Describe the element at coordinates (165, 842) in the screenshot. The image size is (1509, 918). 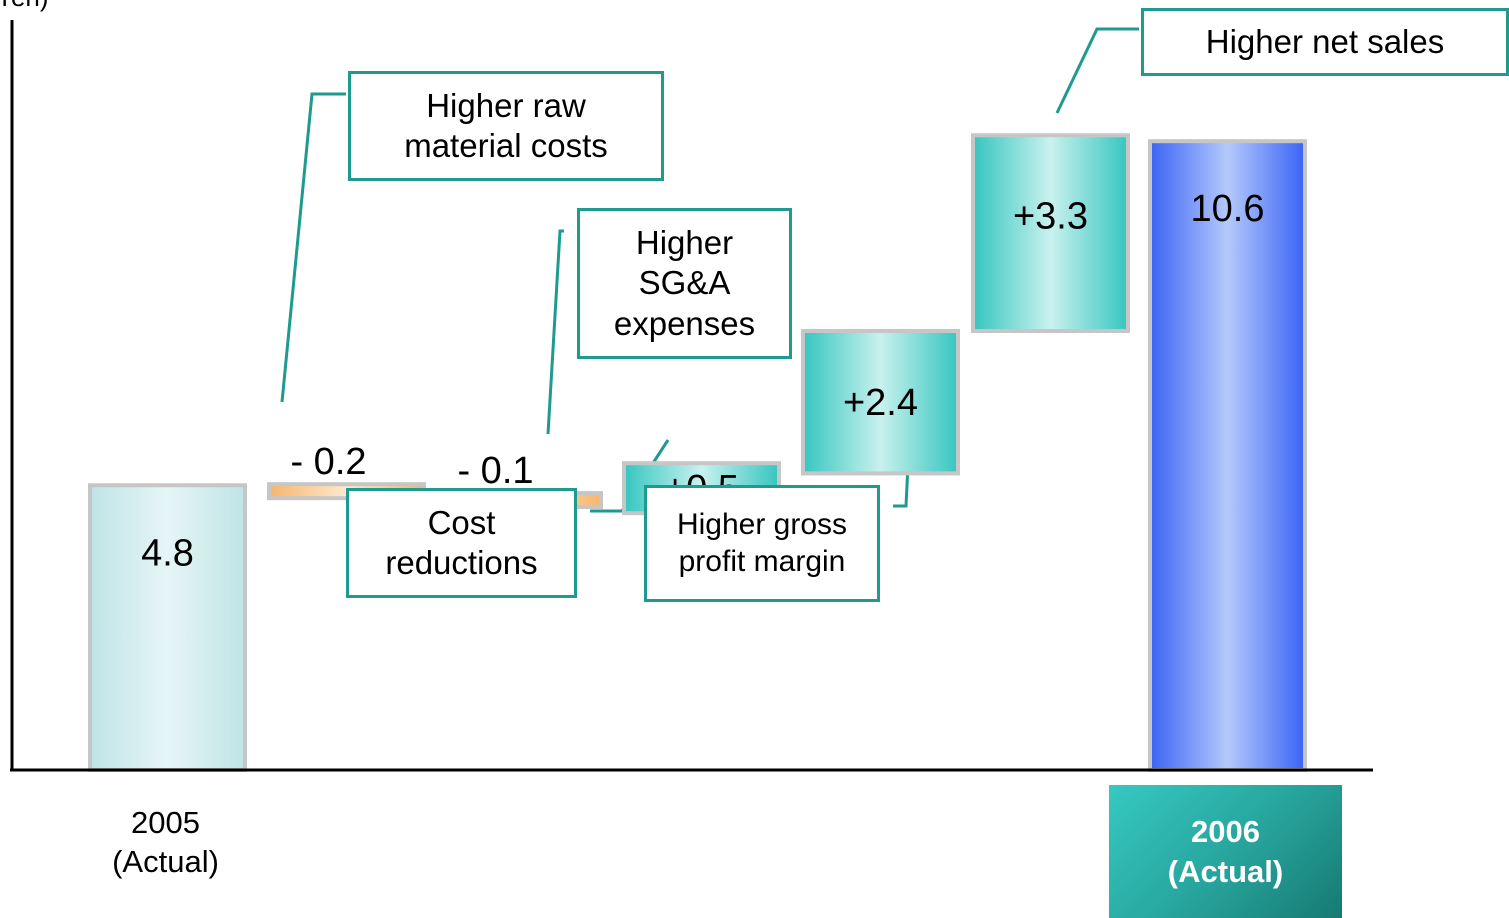
I see `x-category-label-2005: 2005 (Actual)` at that location.